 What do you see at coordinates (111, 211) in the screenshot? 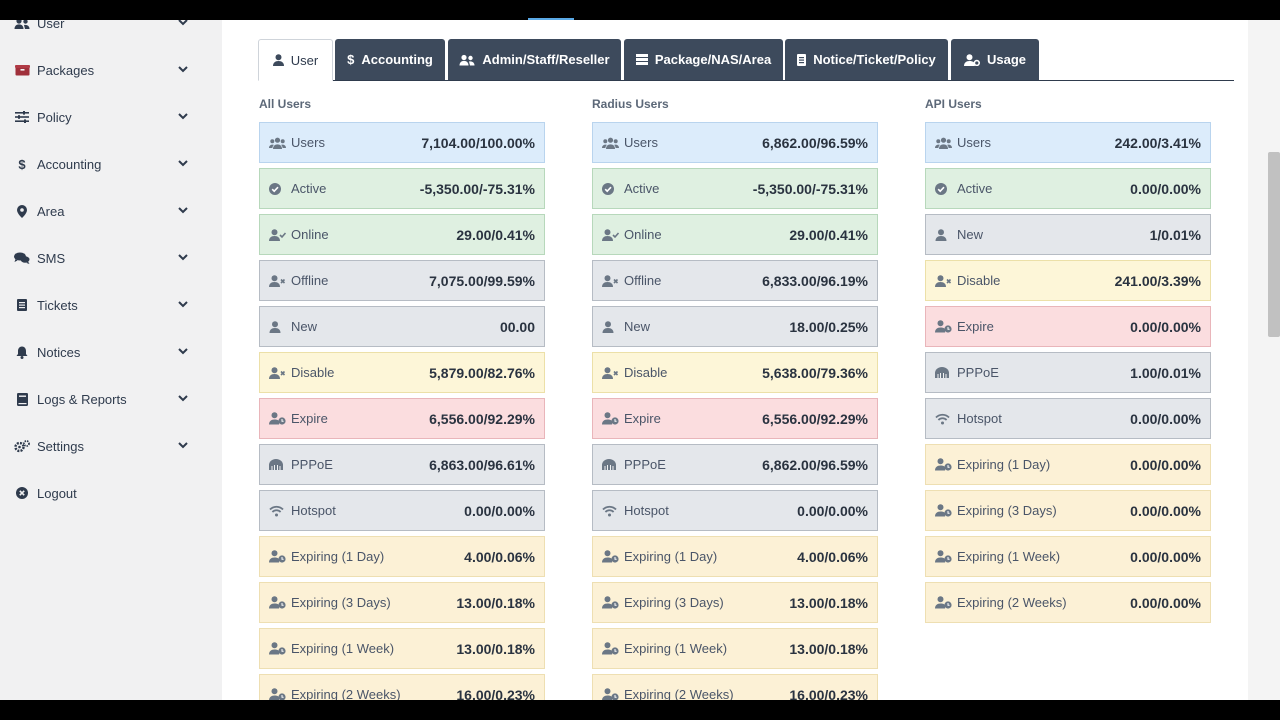
I see `sidebar-item-area: Area` at bounding box center [111, 211].